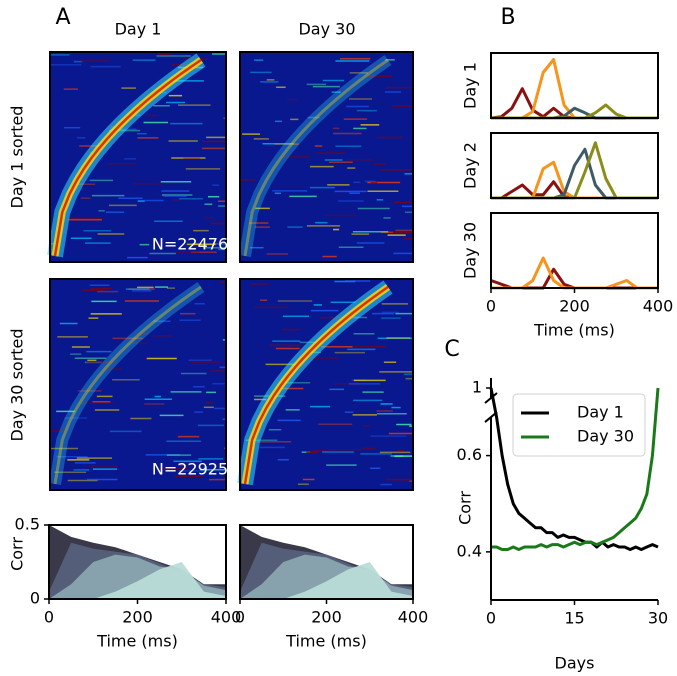  I want to click on y-tick-label: 0.5, so click(27, 524).